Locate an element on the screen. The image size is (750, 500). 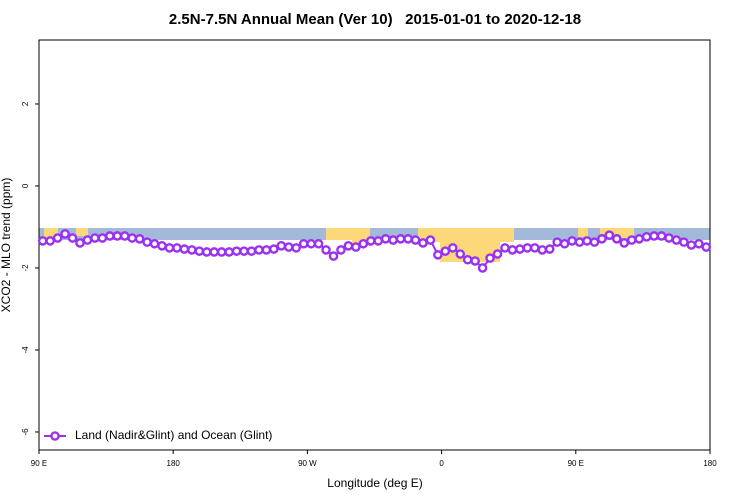
land-ocean-strip is located at coordinates (374, 245).